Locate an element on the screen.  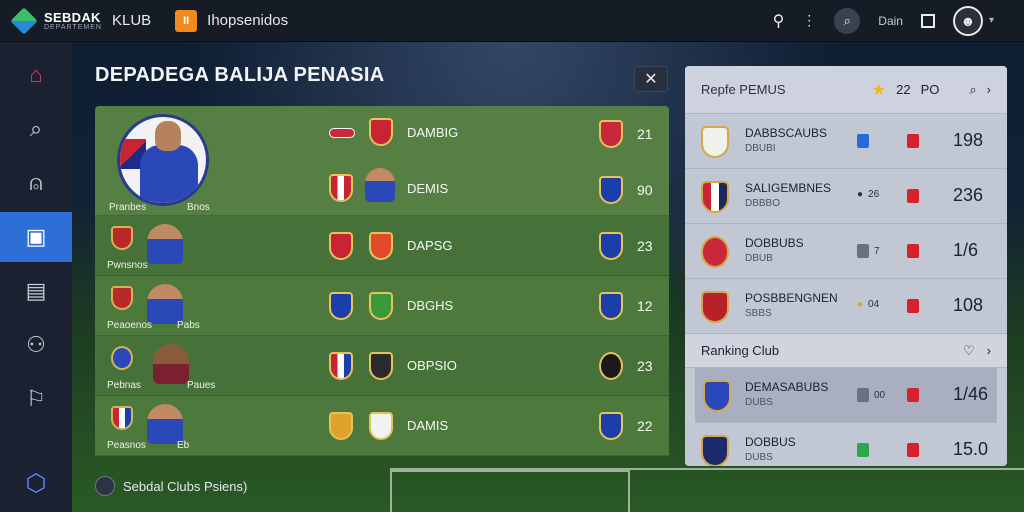
match-score: 90 is located at coordinates (645, 190).